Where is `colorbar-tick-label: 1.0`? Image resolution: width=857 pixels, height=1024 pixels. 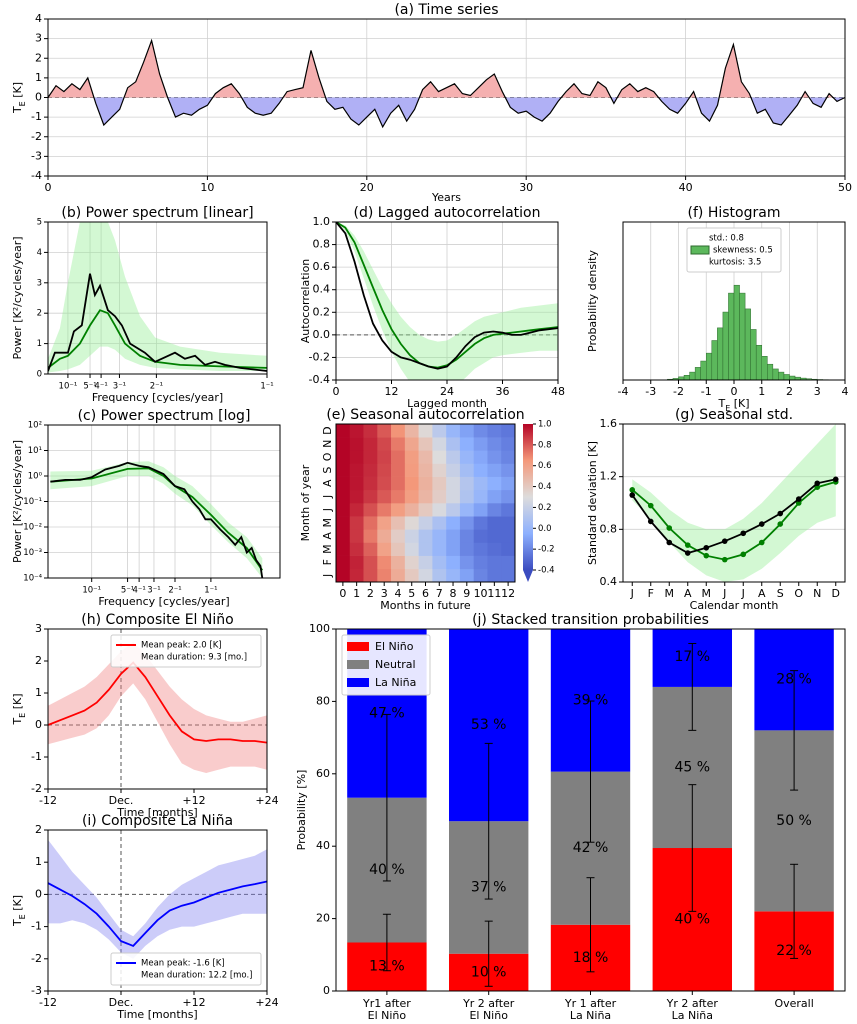
colorbar-tick-label: 1.0 is located at coordinates (545, 425).